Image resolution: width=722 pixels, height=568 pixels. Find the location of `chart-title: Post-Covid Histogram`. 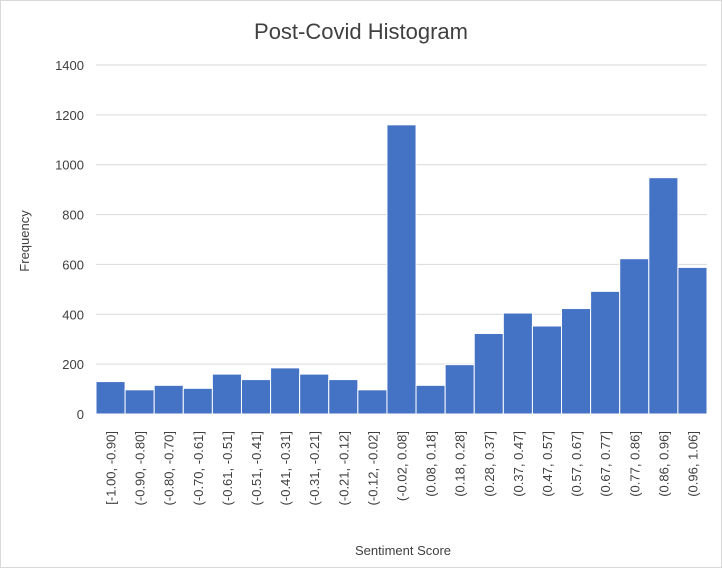

chart-title: Post-Covid Histogram is located at coordinates (361, 31).